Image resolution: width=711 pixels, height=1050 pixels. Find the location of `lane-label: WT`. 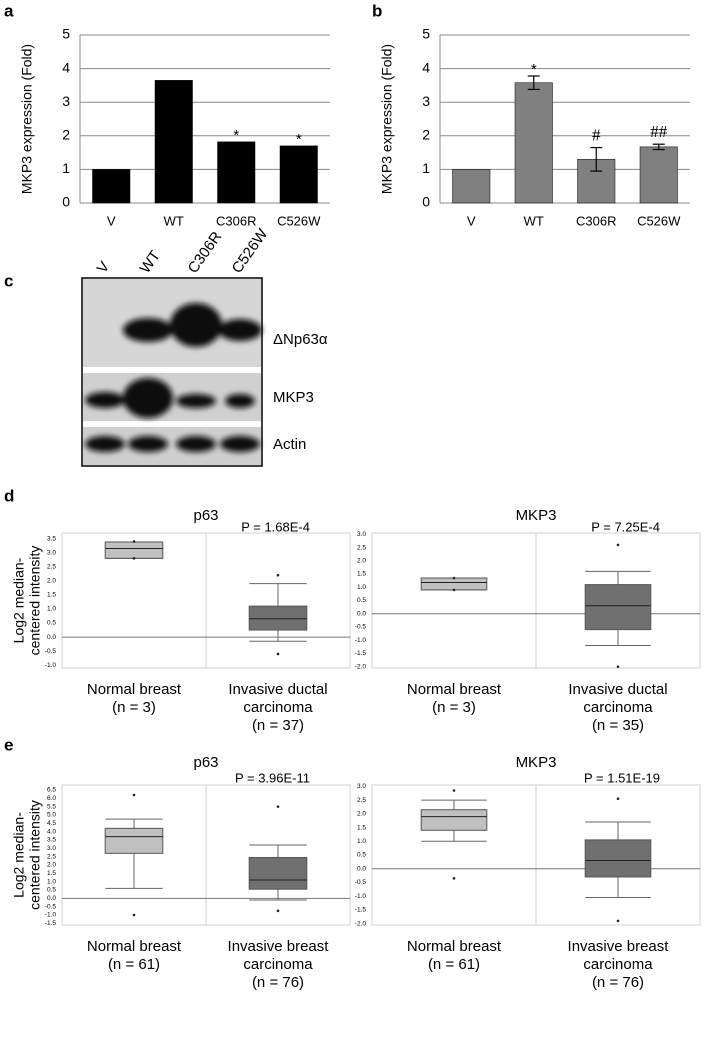

lane-label: WT is located at coordinates (150, 262).